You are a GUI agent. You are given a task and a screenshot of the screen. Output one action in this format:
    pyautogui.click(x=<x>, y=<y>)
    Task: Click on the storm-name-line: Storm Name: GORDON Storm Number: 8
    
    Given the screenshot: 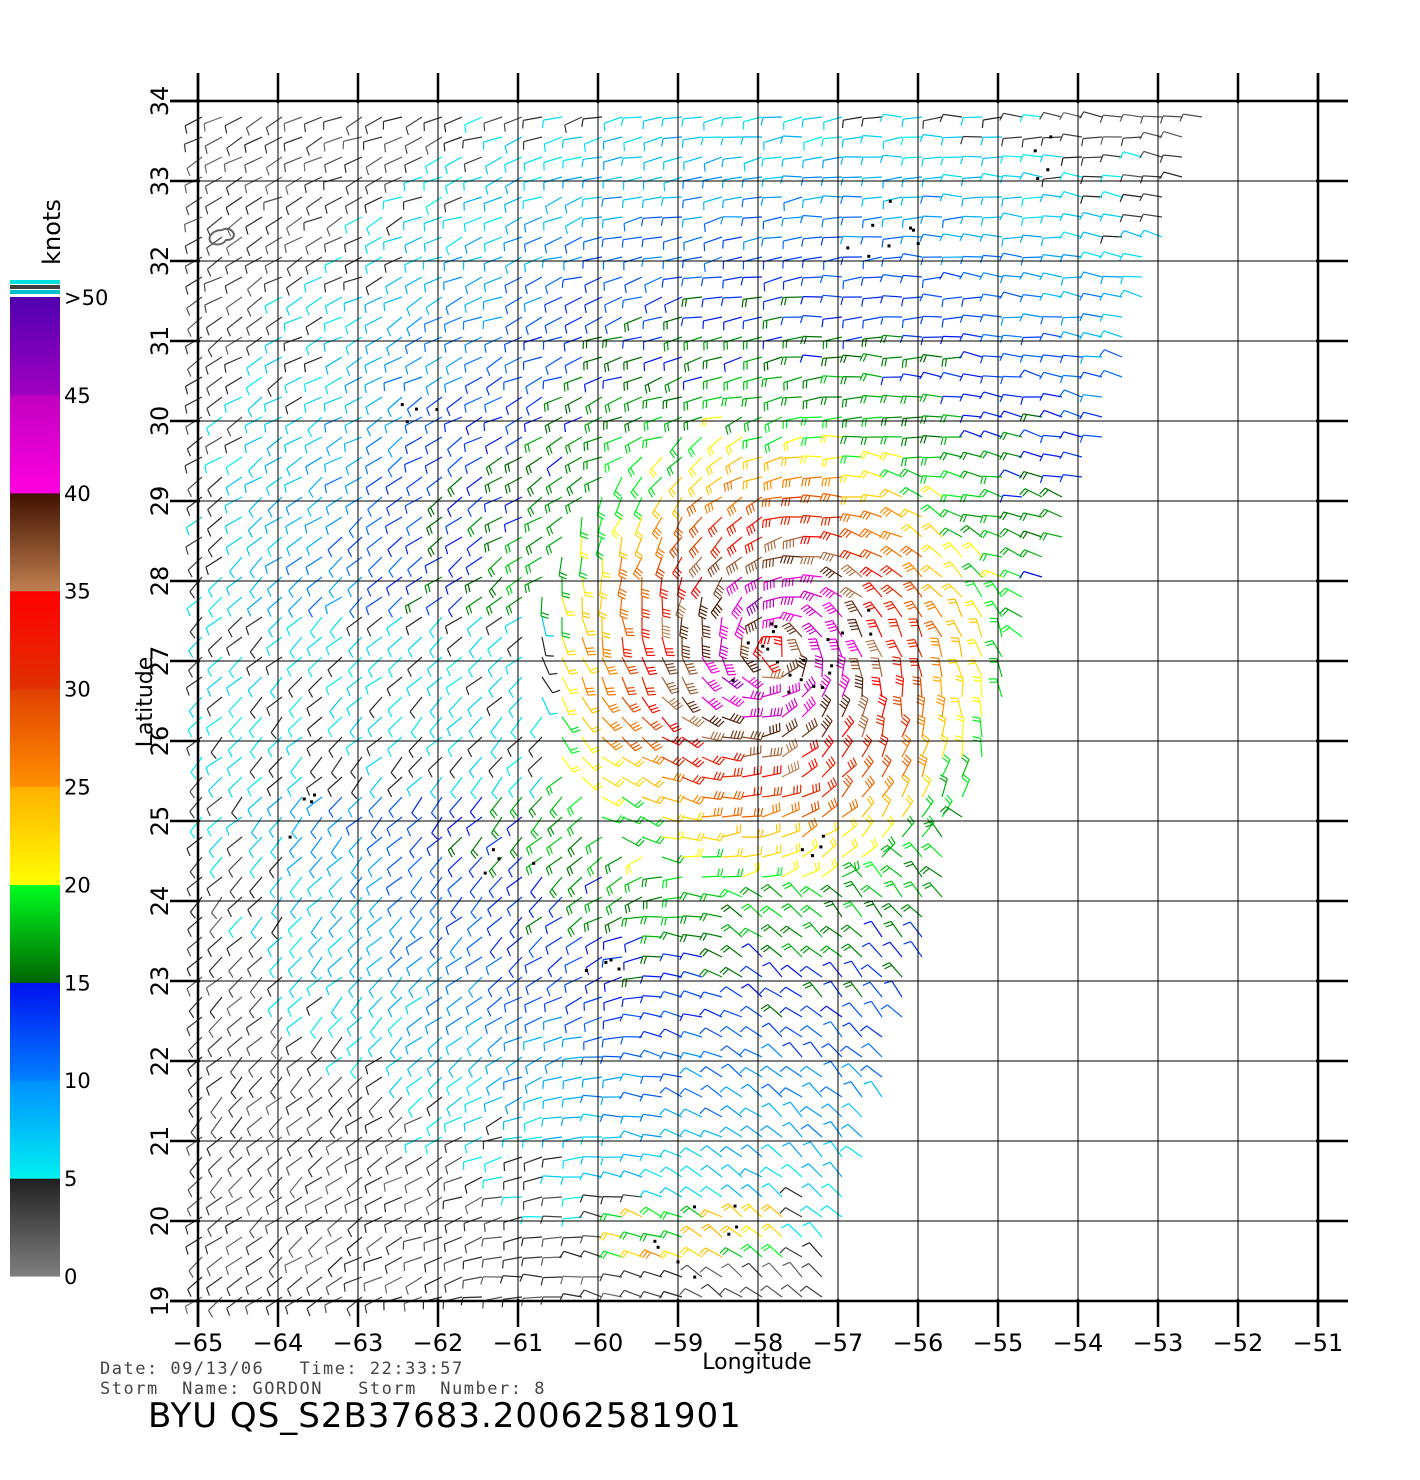 What is the action you would take?
    pyautogui.click(x=323, y=1389)
    